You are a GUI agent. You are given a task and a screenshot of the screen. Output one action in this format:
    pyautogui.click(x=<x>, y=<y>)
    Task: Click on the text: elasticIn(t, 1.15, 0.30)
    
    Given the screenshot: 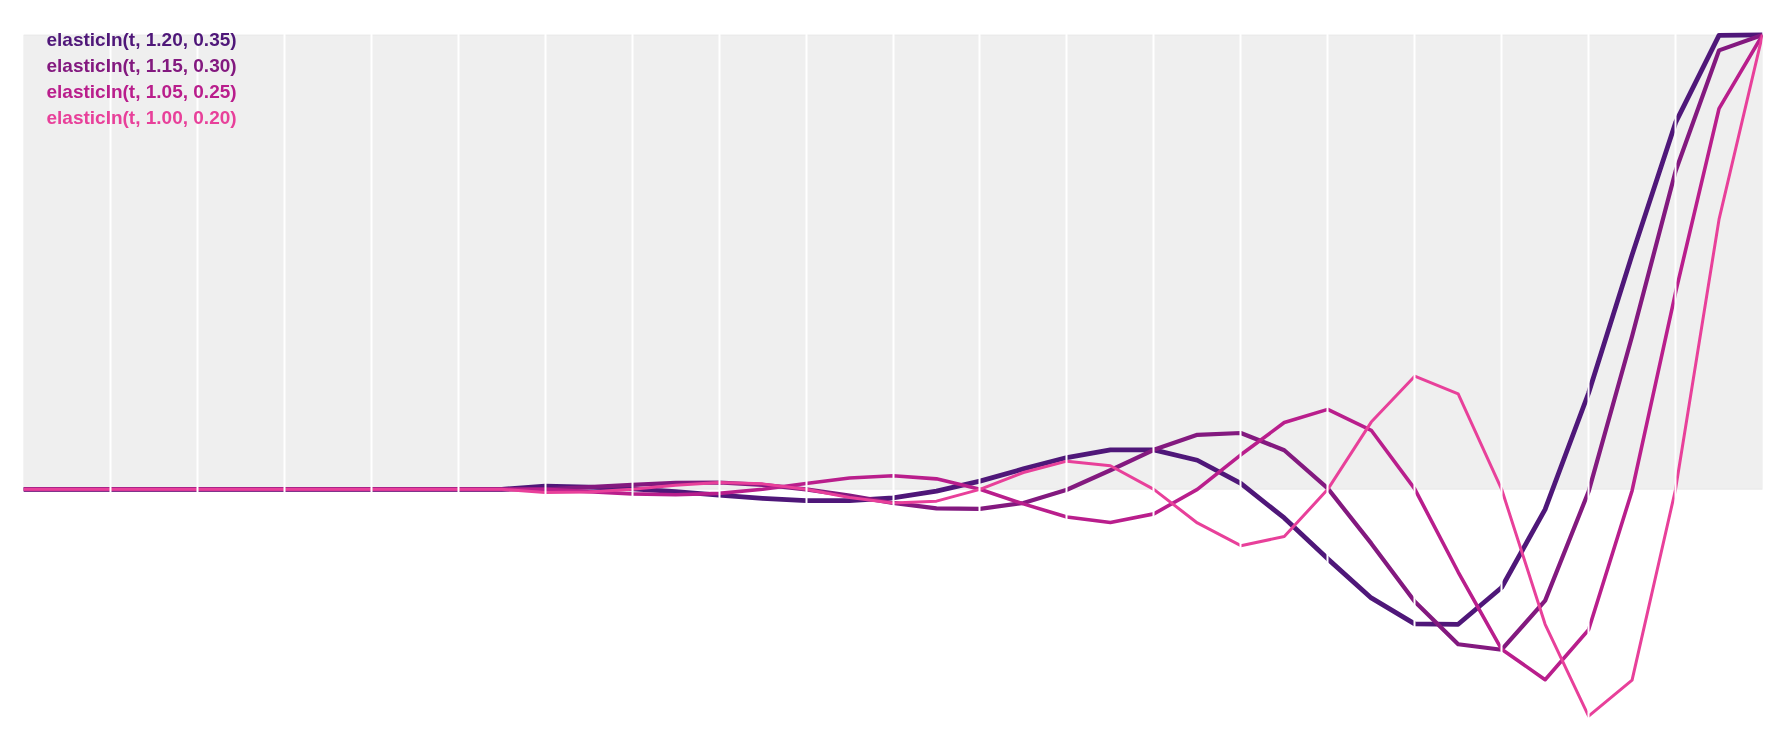 What is the action you would take?
    pyautogui.click(x=141, y=65)
    